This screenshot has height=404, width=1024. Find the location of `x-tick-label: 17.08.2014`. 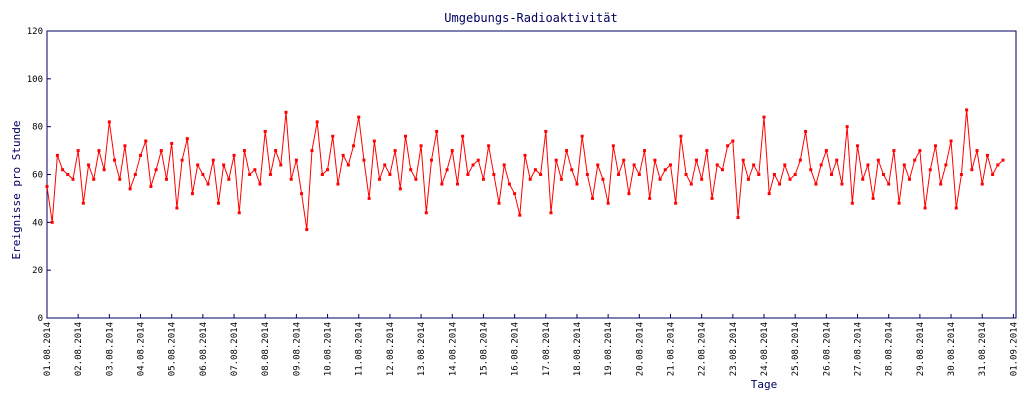

x-tick-label: 17.08.2014 is located at coordinates (547, 349).